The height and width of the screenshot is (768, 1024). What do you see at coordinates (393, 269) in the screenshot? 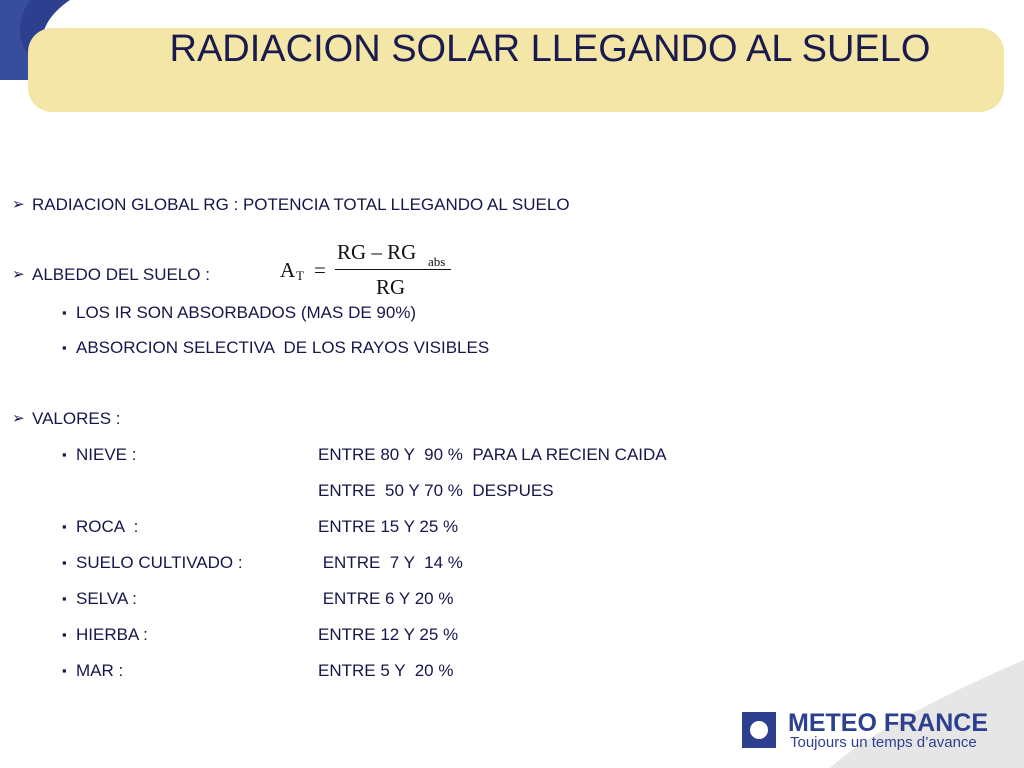
I see `fraction-bar` at bounding box center [393, 269].